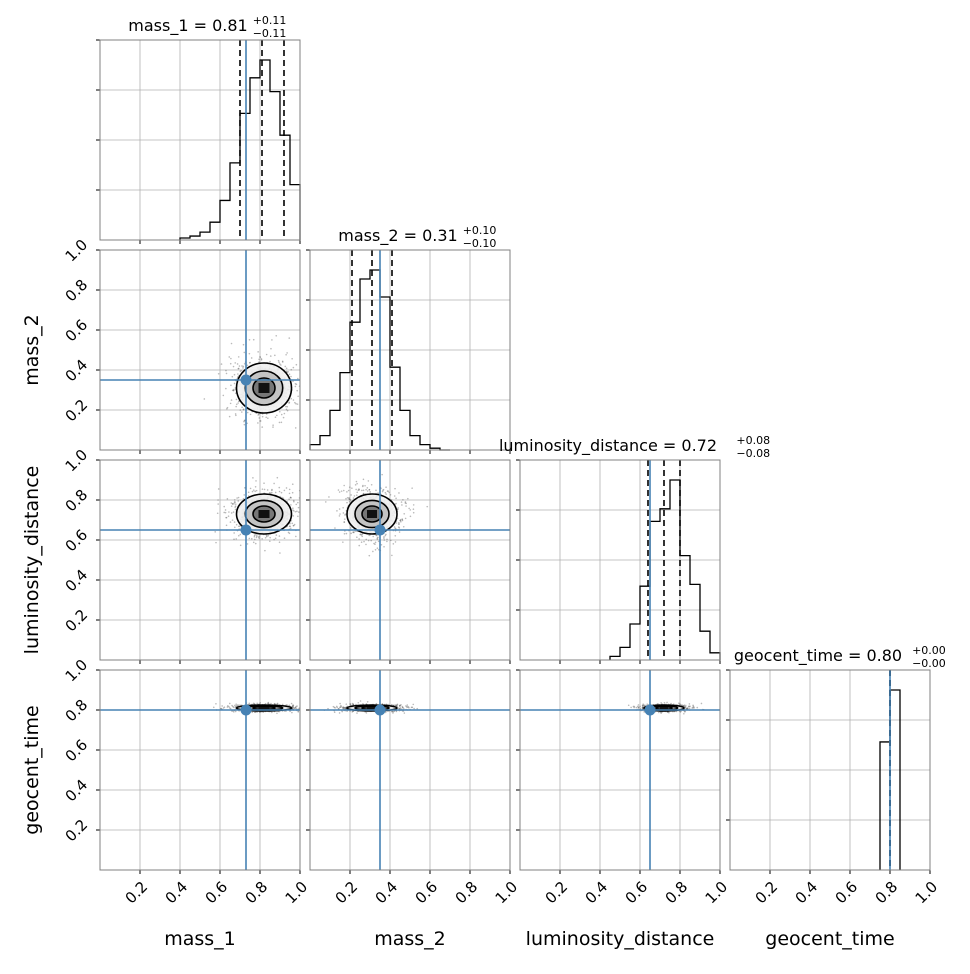  I want to click on x-axis-label-geocent_time: geocent_time, so click(829, 939).